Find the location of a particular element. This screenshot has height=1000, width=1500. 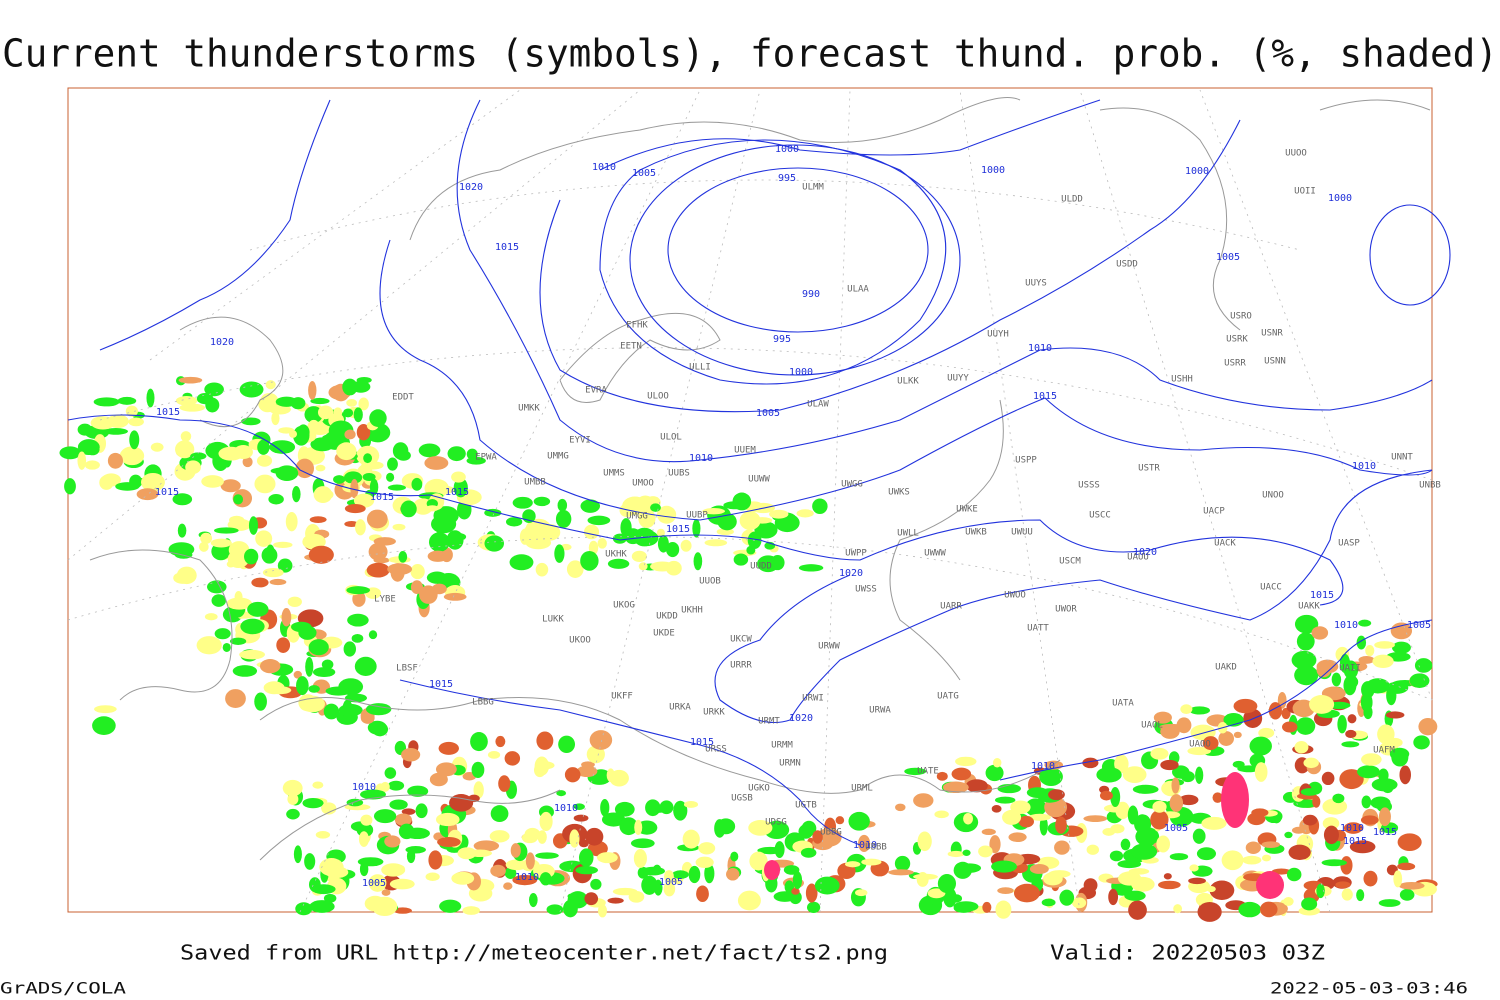

station-code: UASP is located at coordinates (1349, 544).